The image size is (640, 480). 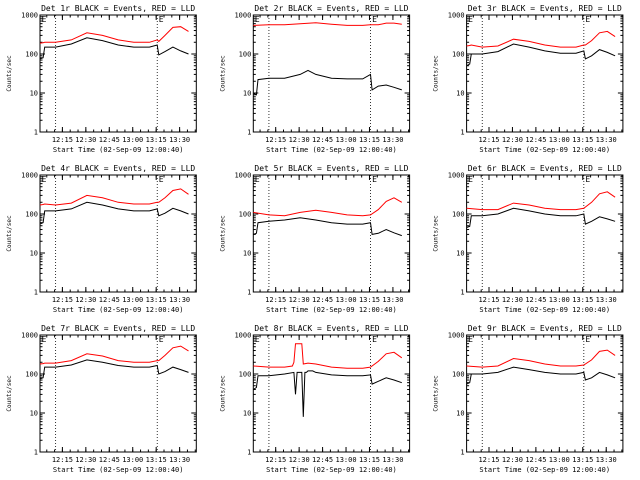 I want to click on panel-title: Det 6r BLACK = Events, RED = LLD, so click(x=545, y=168).